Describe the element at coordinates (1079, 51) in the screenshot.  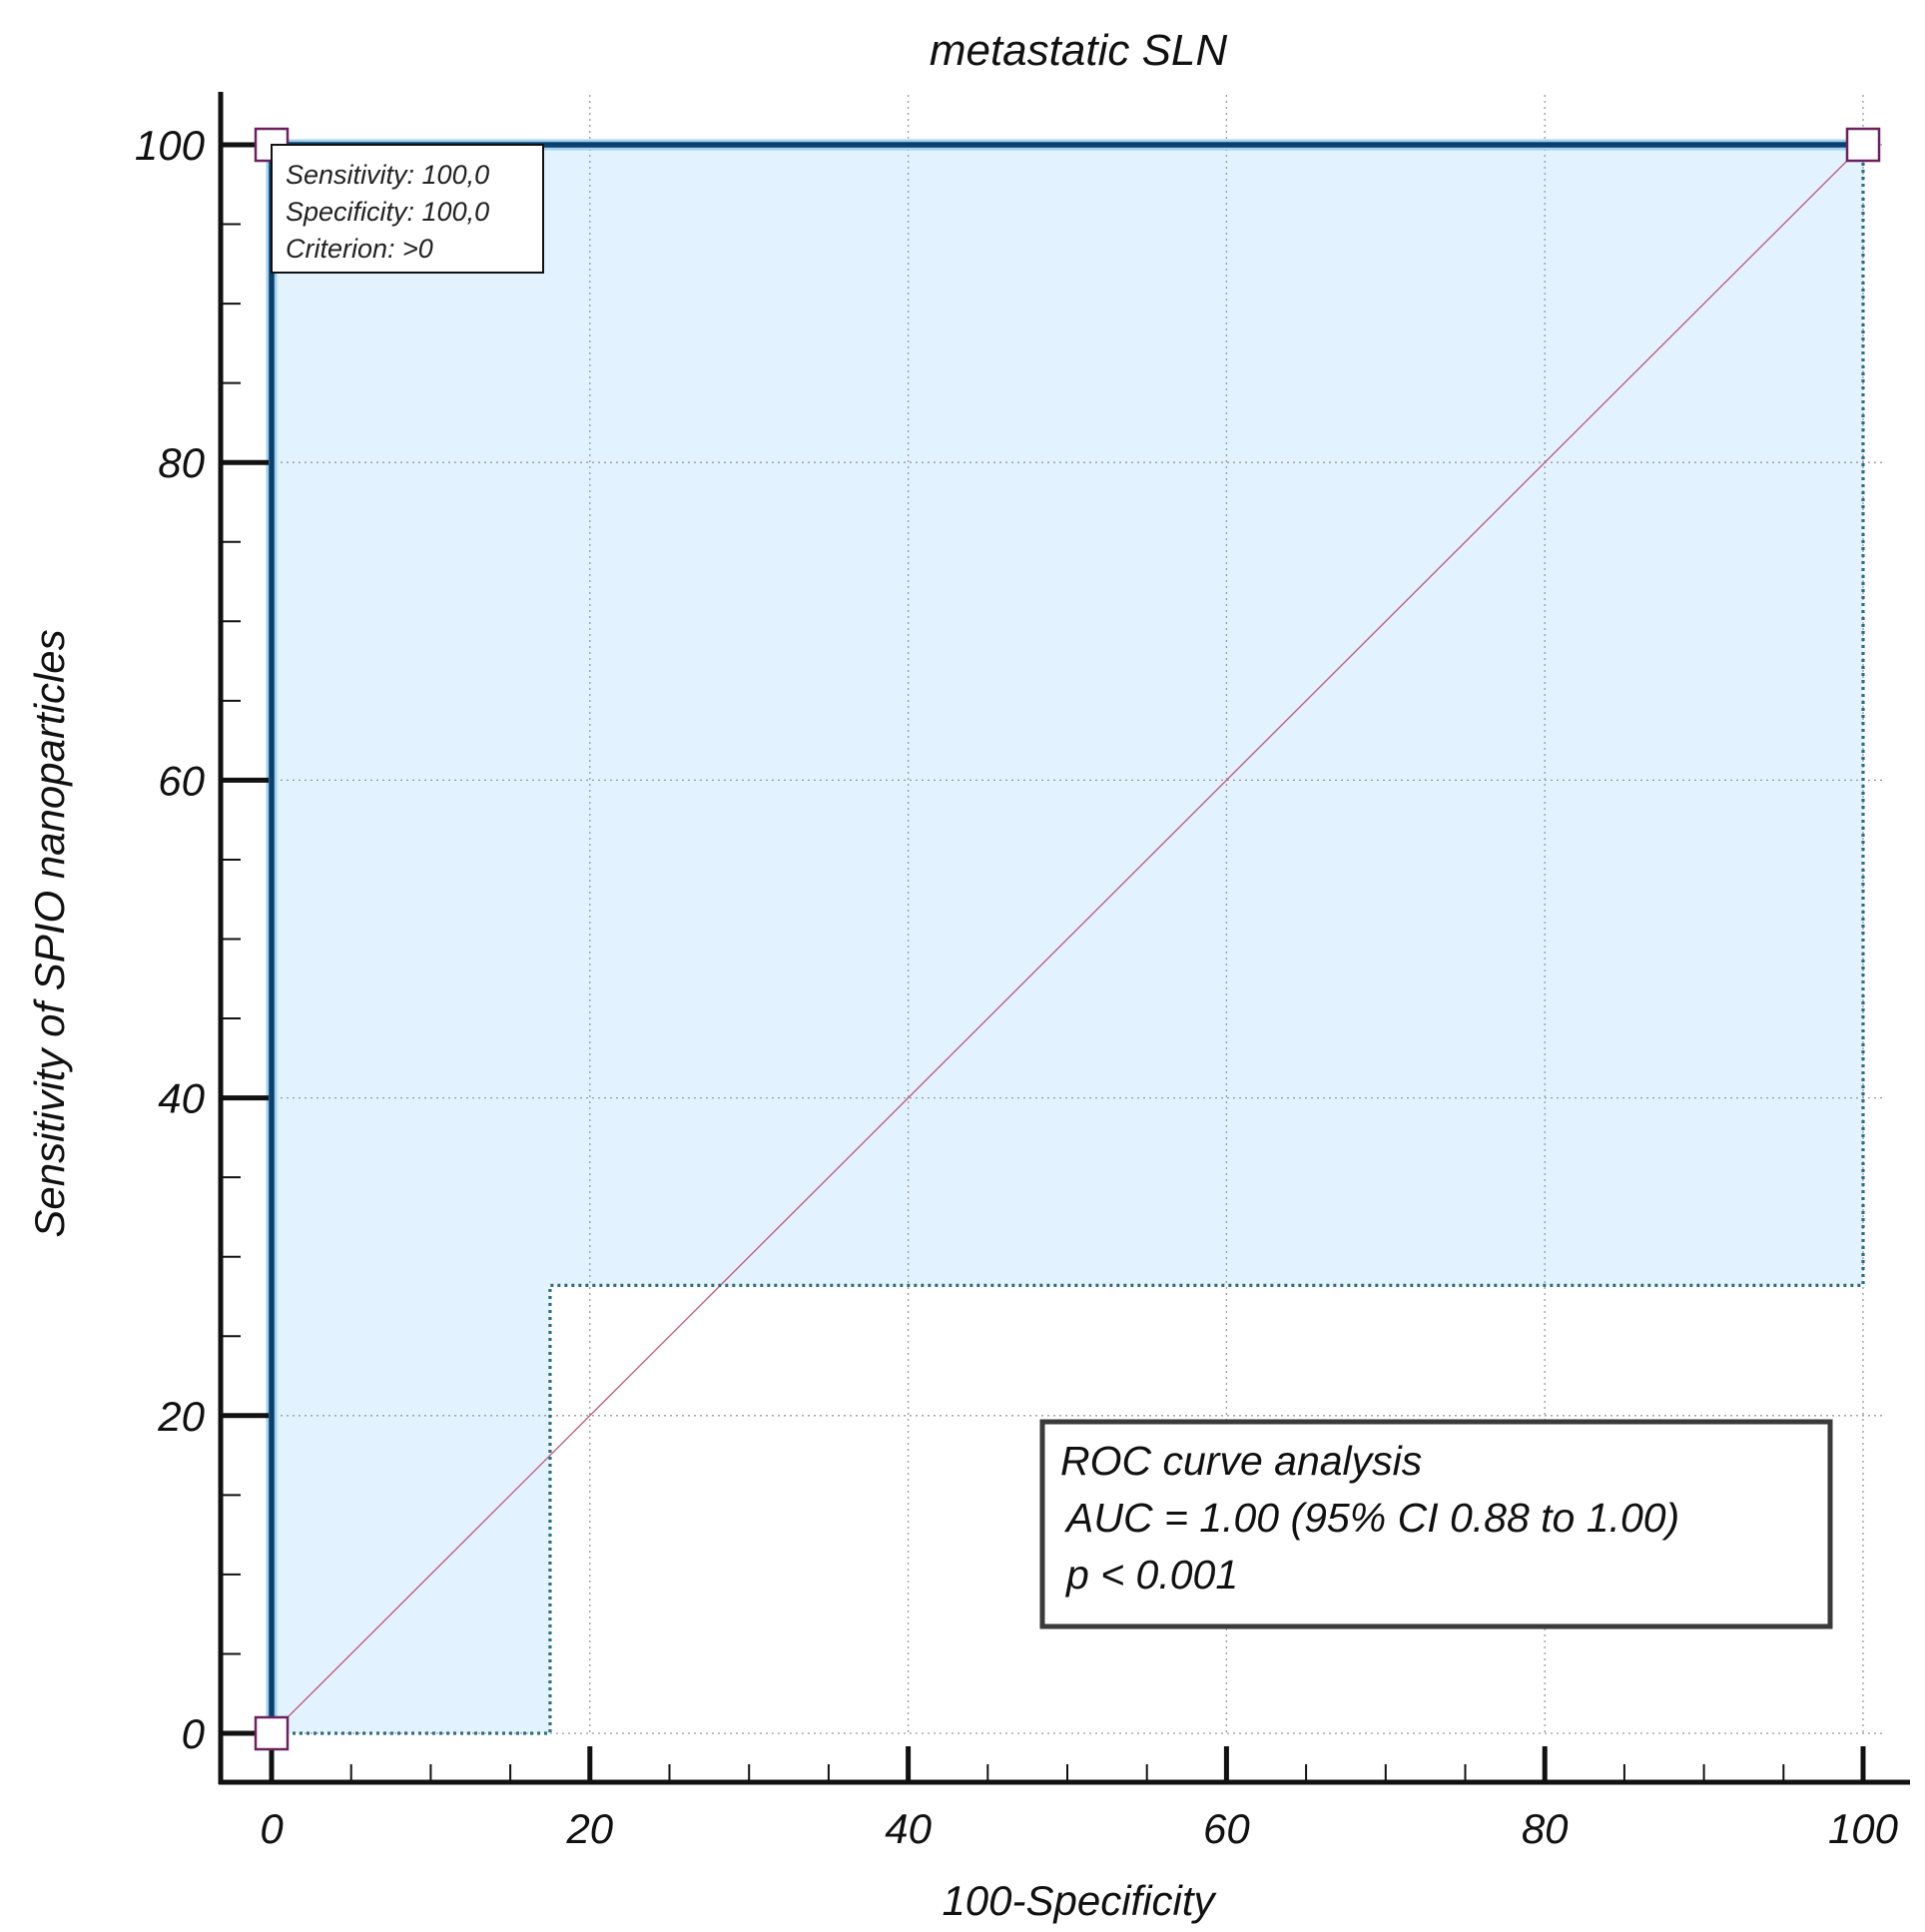
I see `chart-title: metastatic SLN` at that location.